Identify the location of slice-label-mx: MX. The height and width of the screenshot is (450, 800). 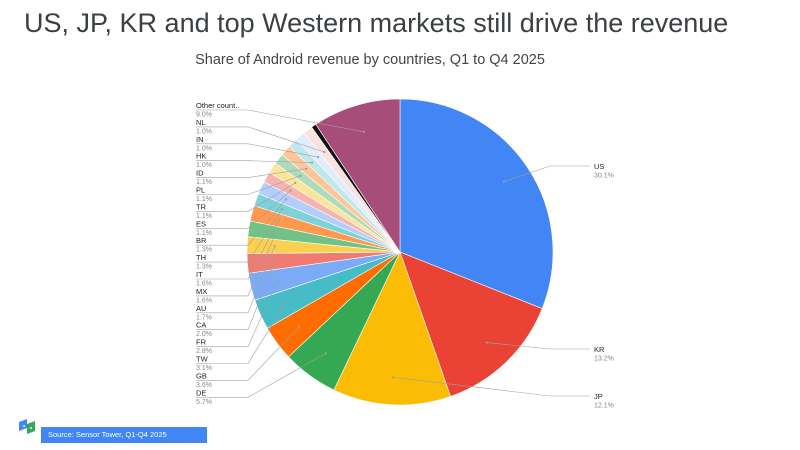
(201, 291).